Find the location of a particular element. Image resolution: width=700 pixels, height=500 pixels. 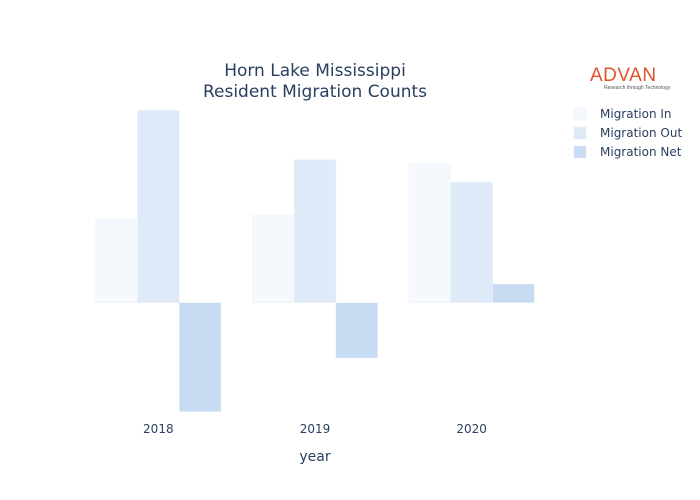

legend-swatch-migration-net is located at coordinates (580, 152).